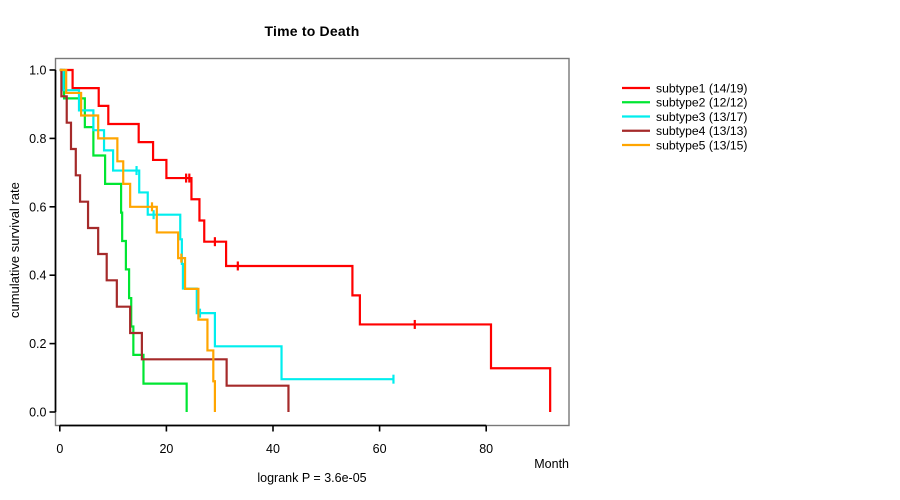 The height and width of the screenshot is (500, 900). I want to click on legend-item: subtype2 (12/12), so click(684, 103).